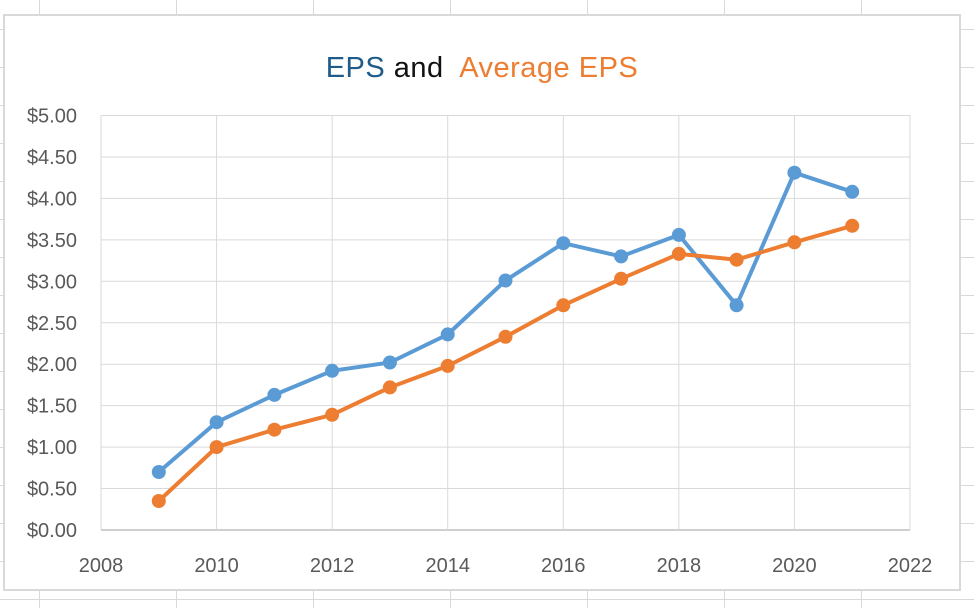 This screenshot has width=974, height=608. What do you see at coordinates (794, 566) in the screenshot?
I see `x-axis-tick-label: 2020` at bounding box center [794, 566].